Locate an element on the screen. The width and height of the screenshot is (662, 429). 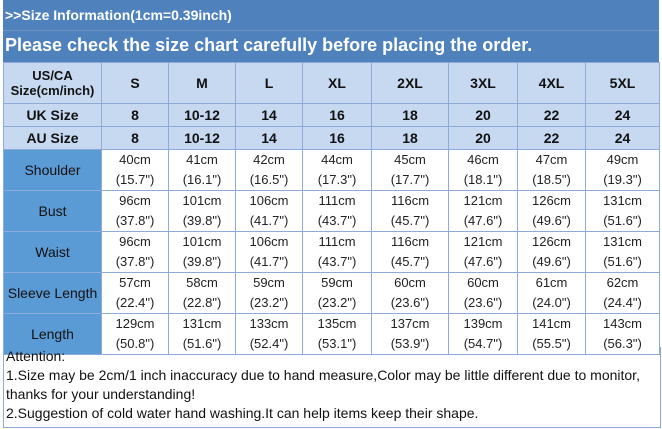
measure-cell: 60cm (23.6") is located at coordinates (483, 293).